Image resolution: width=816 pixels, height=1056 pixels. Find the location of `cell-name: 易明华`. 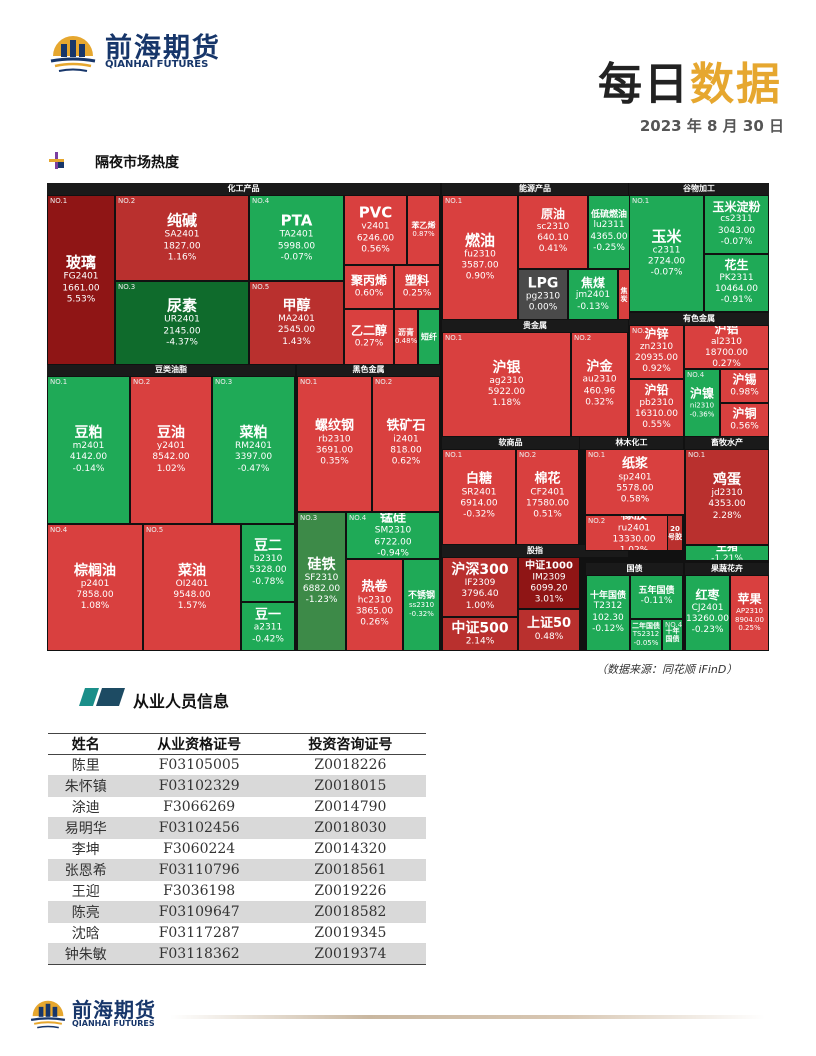

cell-name: 易明华 is located at coordinates (86, 828).